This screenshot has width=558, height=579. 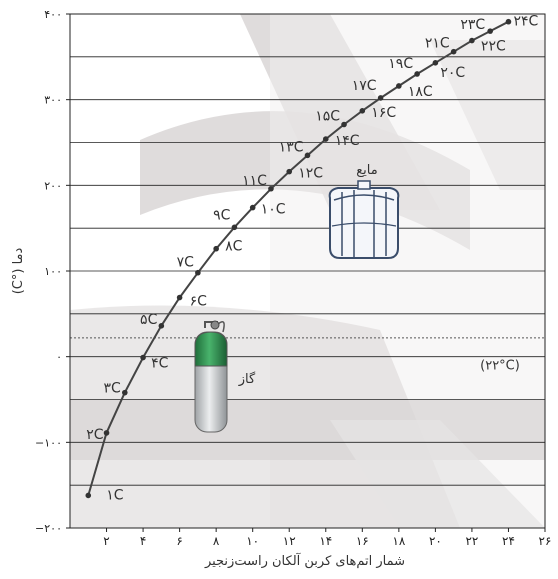 What do you see at coordinates (211, 376) in the screenshot?
I see `gas-cylinder-icon` at bounding box center [211, 376].